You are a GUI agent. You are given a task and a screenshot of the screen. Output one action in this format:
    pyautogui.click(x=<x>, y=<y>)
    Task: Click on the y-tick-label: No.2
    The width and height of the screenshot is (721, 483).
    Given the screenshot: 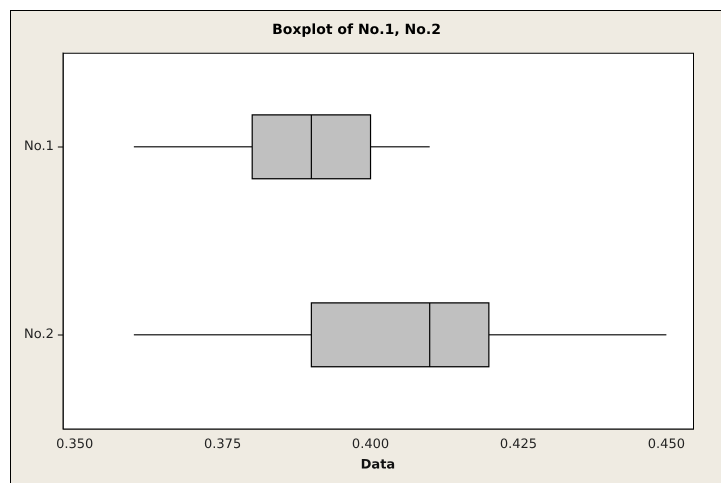 What is the action you would take?
    pyautogui.click(x=39, y=334)
    